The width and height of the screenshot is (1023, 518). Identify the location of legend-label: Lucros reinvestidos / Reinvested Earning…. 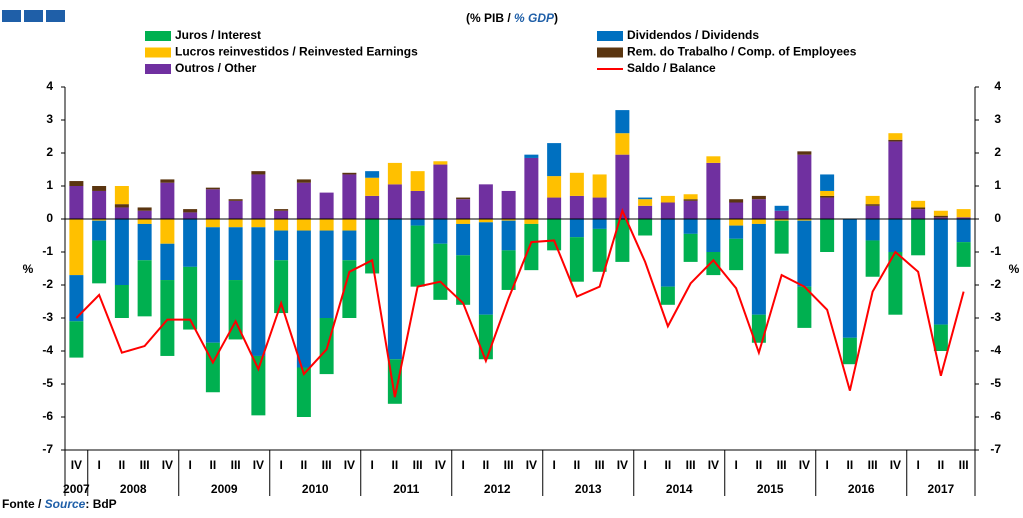
(296, 52).